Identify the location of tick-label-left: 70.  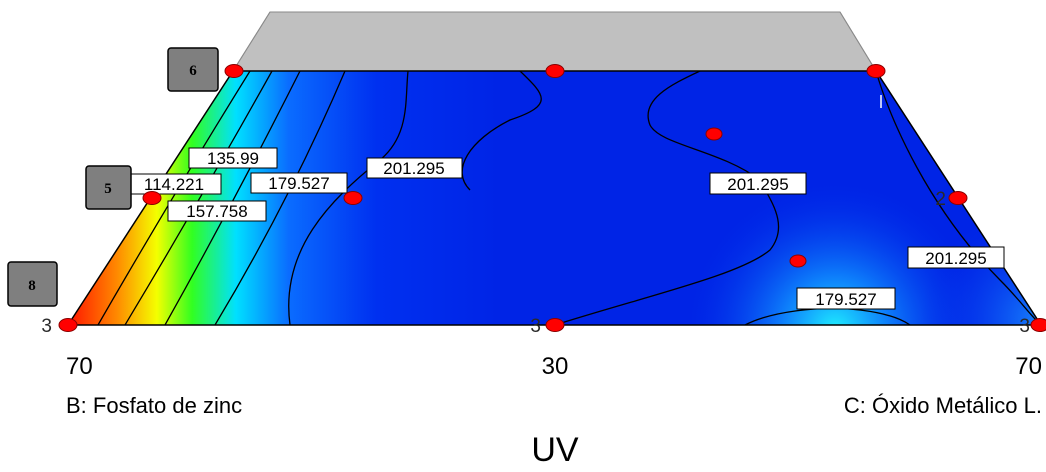
(79, 366).